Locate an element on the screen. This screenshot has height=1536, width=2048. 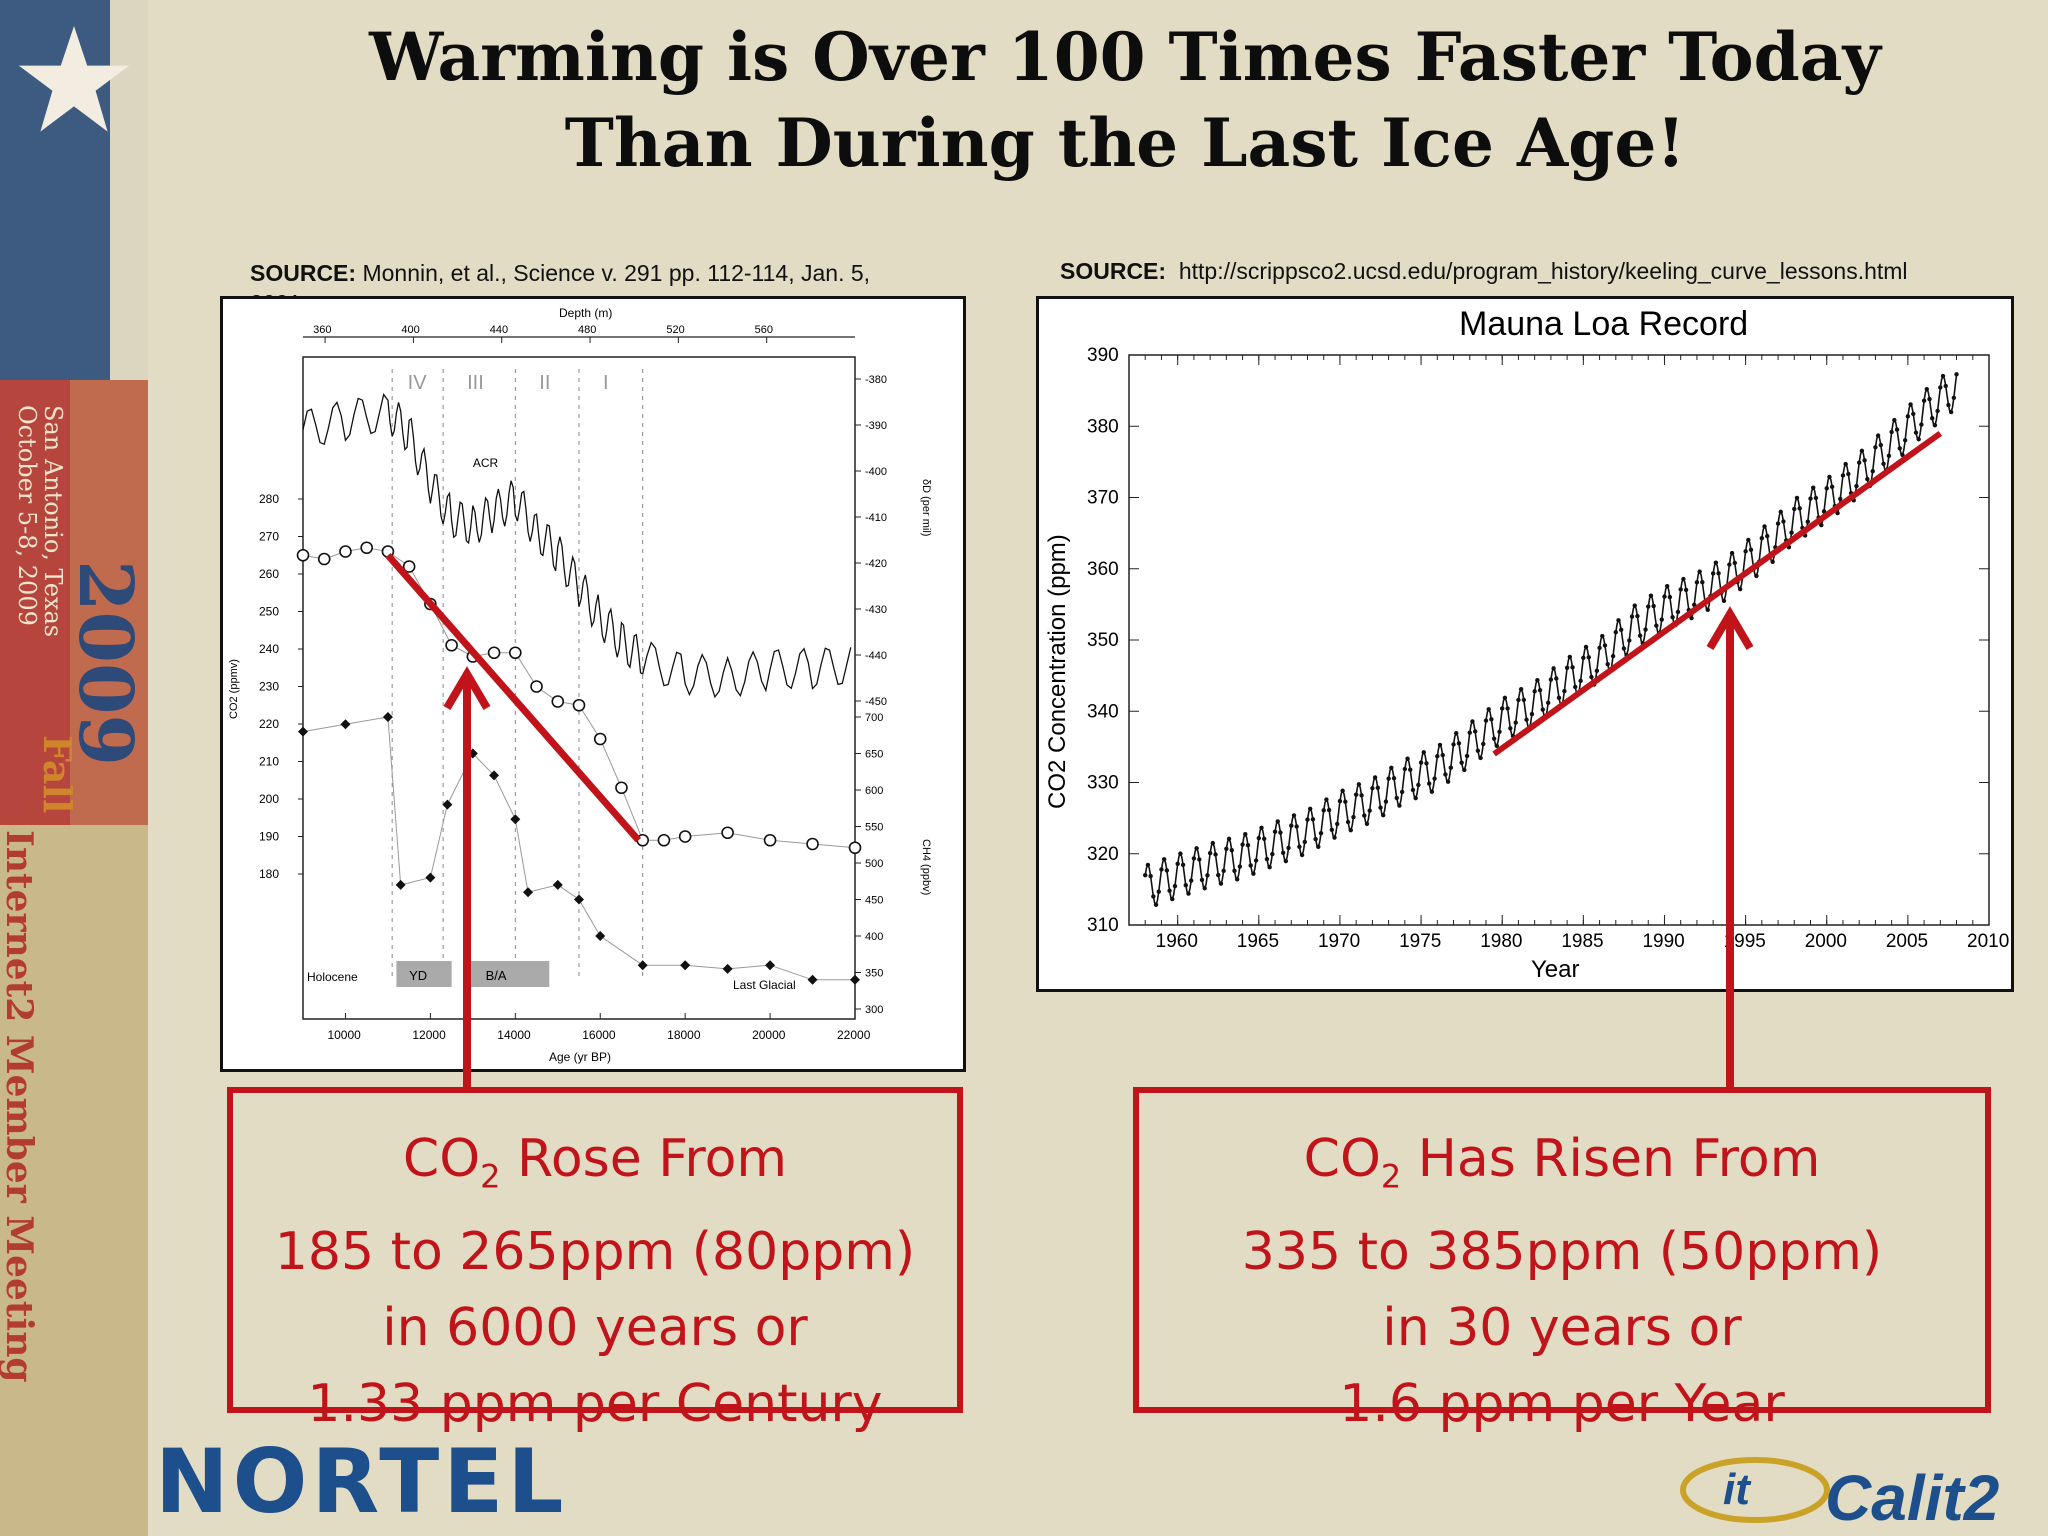
co2-tick-label: 270 is located at coordinates (269, 537).